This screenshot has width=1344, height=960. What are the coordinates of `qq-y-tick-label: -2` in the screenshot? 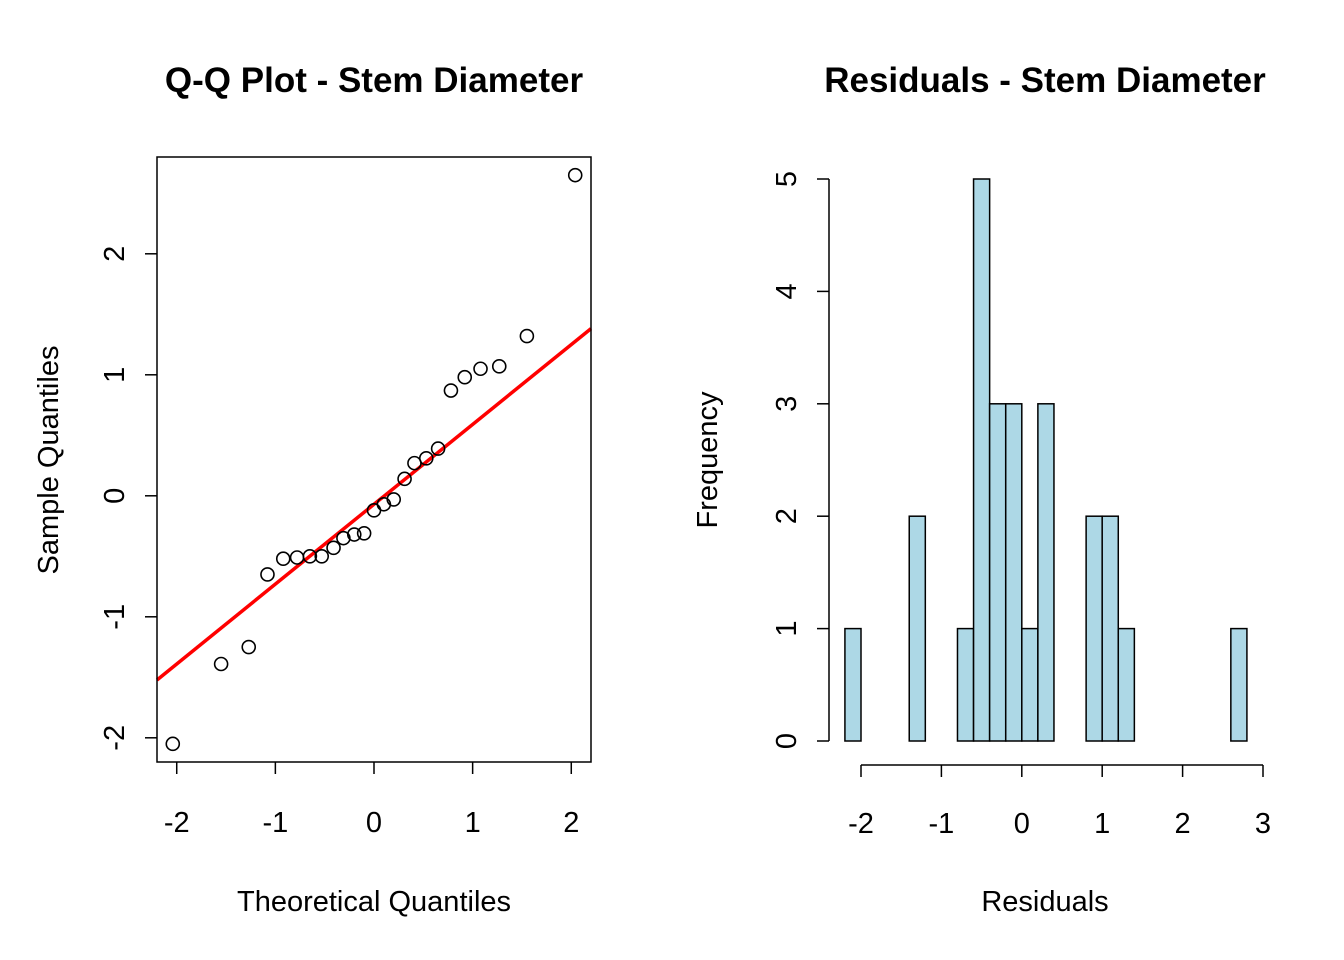 It's located at (115, 738).